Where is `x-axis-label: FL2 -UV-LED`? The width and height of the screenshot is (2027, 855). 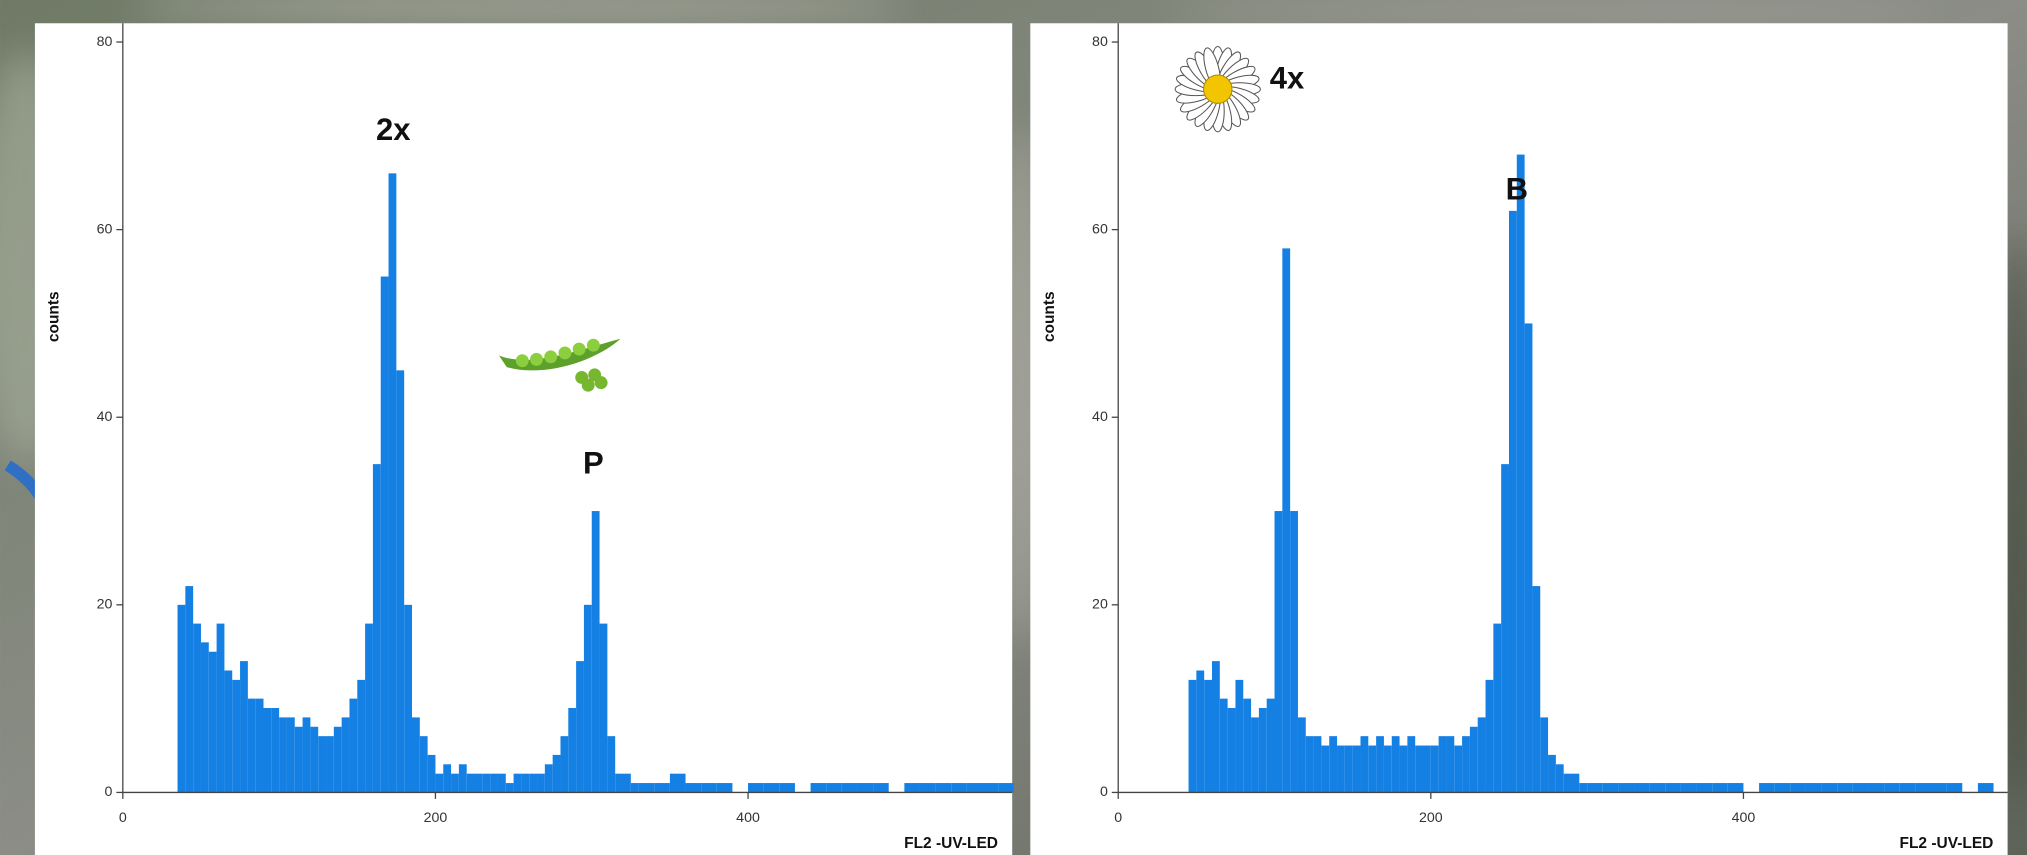 x-axis-label: FL2 -UV-LED is located at coordinates (951, 843).